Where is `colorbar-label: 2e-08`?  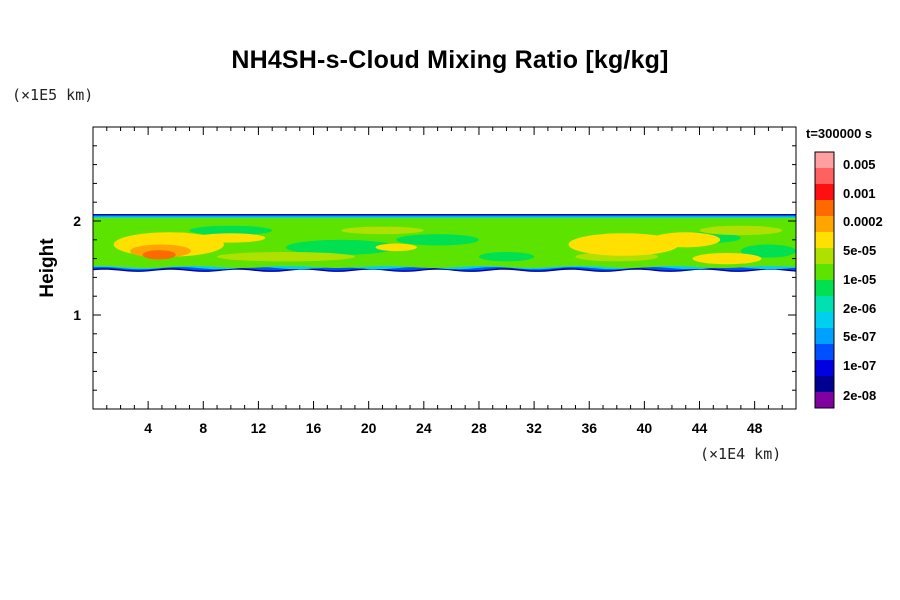
colorbar-label: 2e-08 is located at coordinates (859, 395).